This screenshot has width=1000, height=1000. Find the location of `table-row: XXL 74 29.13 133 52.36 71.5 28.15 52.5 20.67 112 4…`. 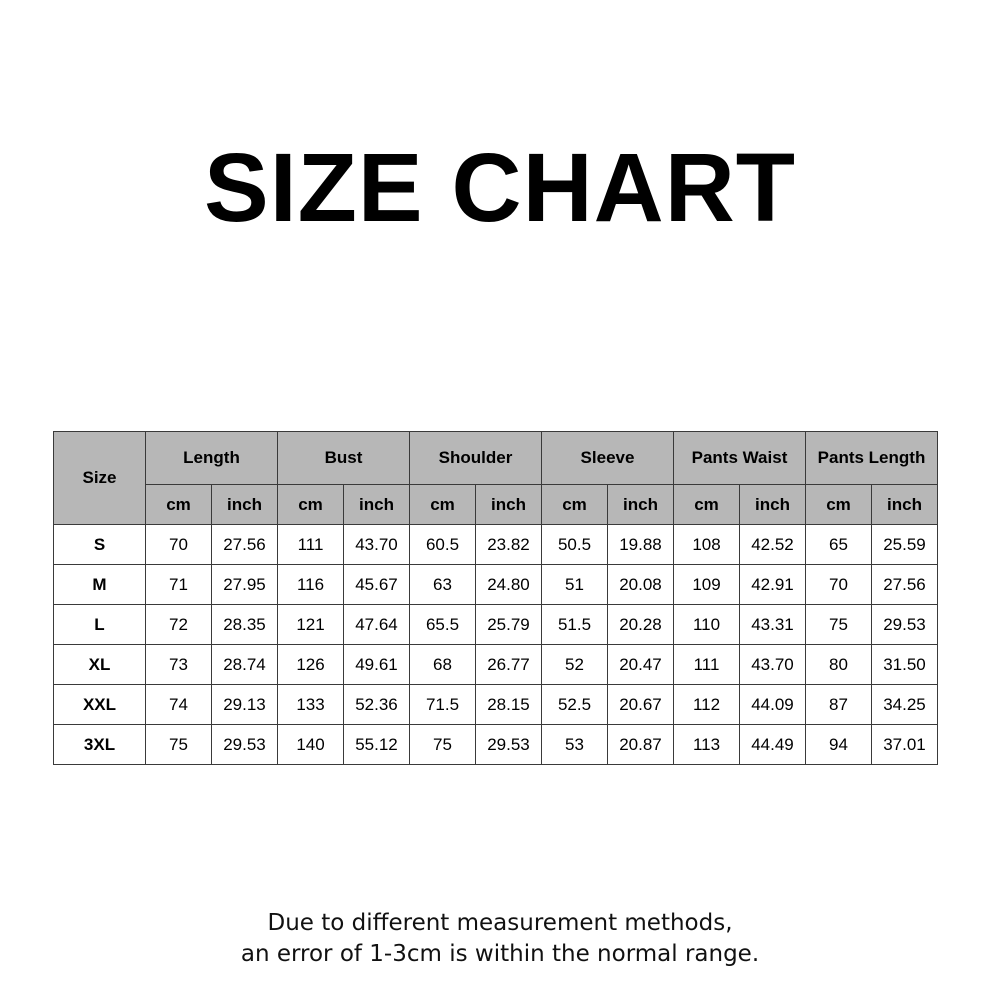

table-row: XXL 74 29.13 133 52.36 71.5 28.15 52.5 20.67 112 4… is located at coordinates (495, 704).